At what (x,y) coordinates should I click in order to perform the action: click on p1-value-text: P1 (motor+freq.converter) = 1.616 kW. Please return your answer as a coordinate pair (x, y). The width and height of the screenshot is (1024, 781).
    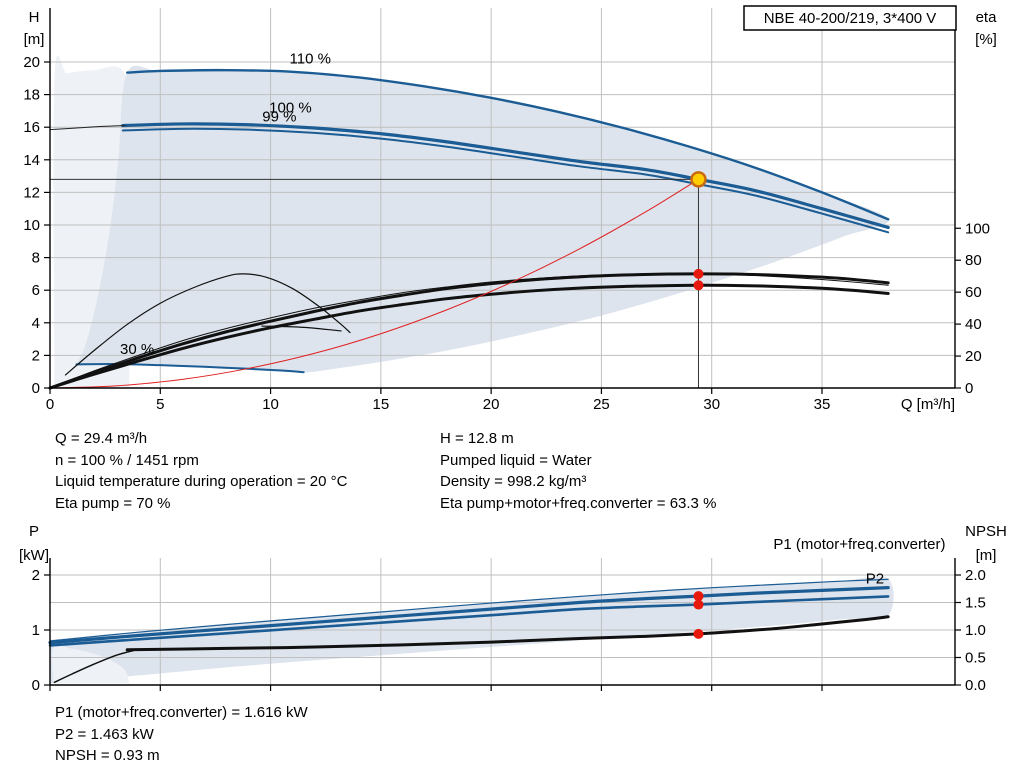
    Looking at the image, I should click on (181, 712).